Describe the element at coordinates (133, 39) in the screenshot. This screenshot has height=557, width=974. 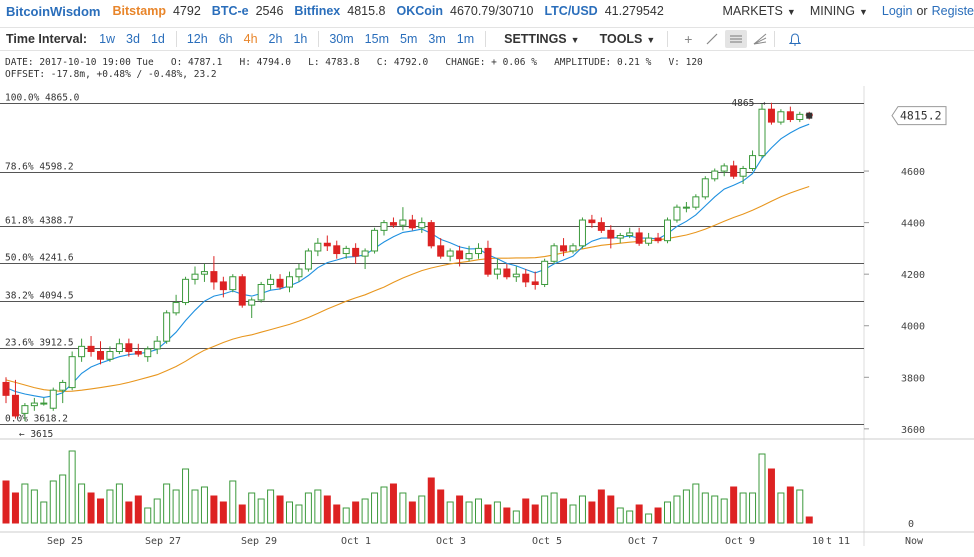
I see `interval-3d: 3d` at that location.